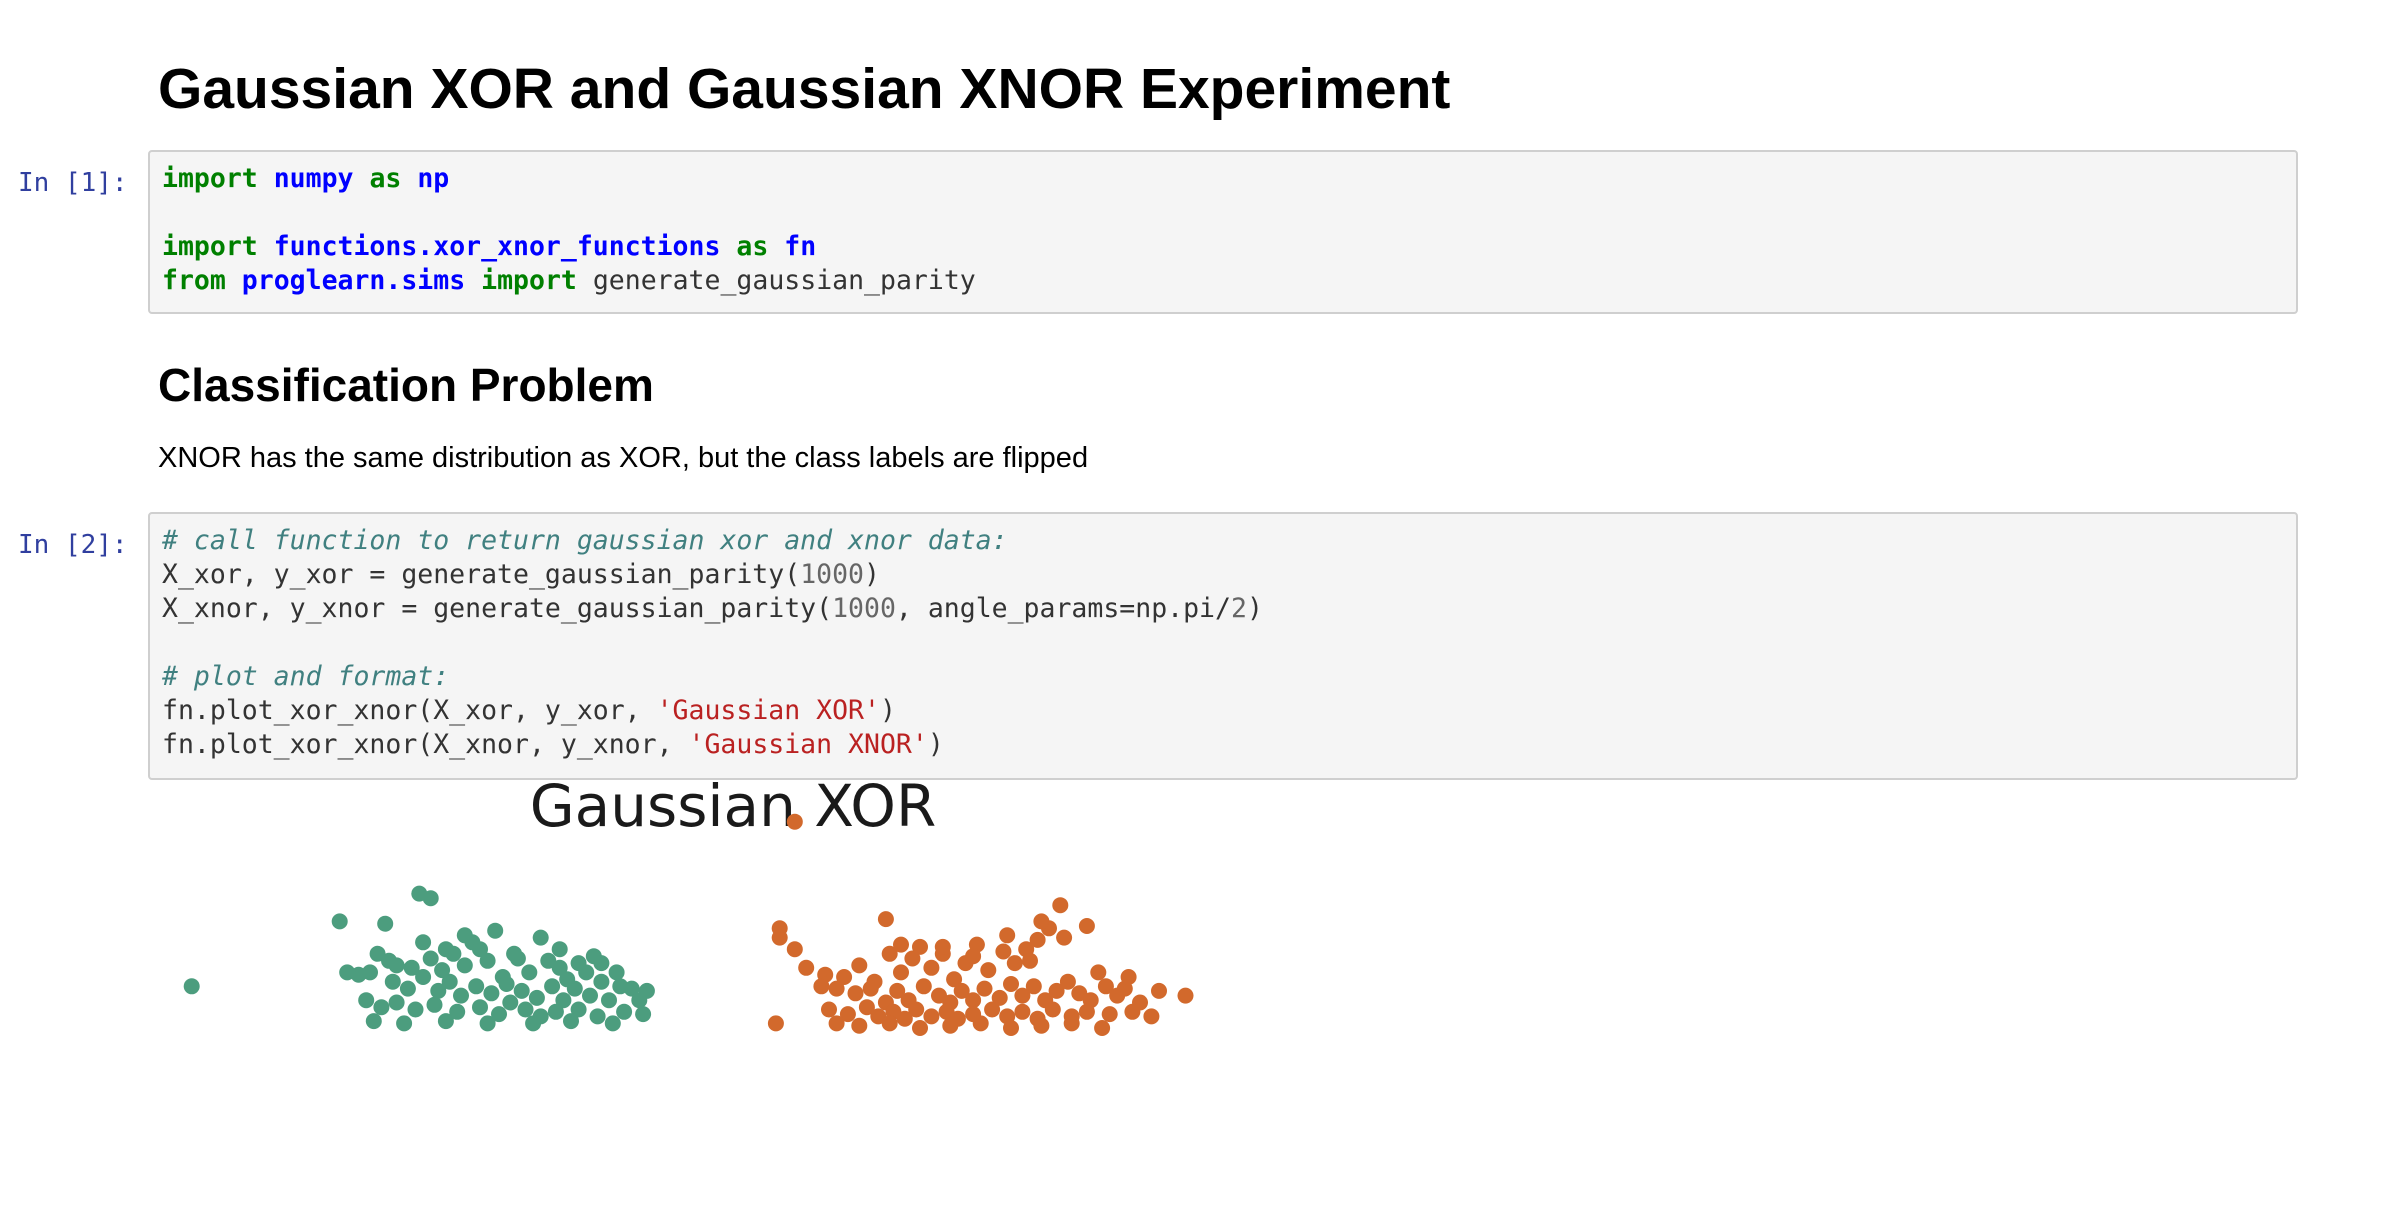  I want to click on cell-1-prompt: In [1]:, so click(73, 183).